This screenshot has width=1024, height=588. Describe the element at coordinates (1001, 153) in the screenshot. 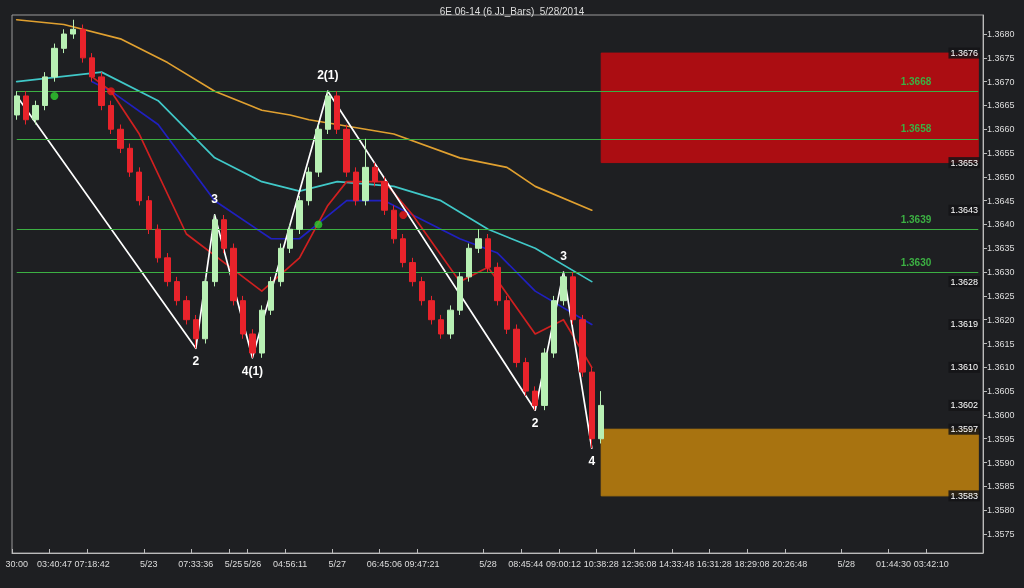

I see `y-tick-label: 1.3655` at that location.